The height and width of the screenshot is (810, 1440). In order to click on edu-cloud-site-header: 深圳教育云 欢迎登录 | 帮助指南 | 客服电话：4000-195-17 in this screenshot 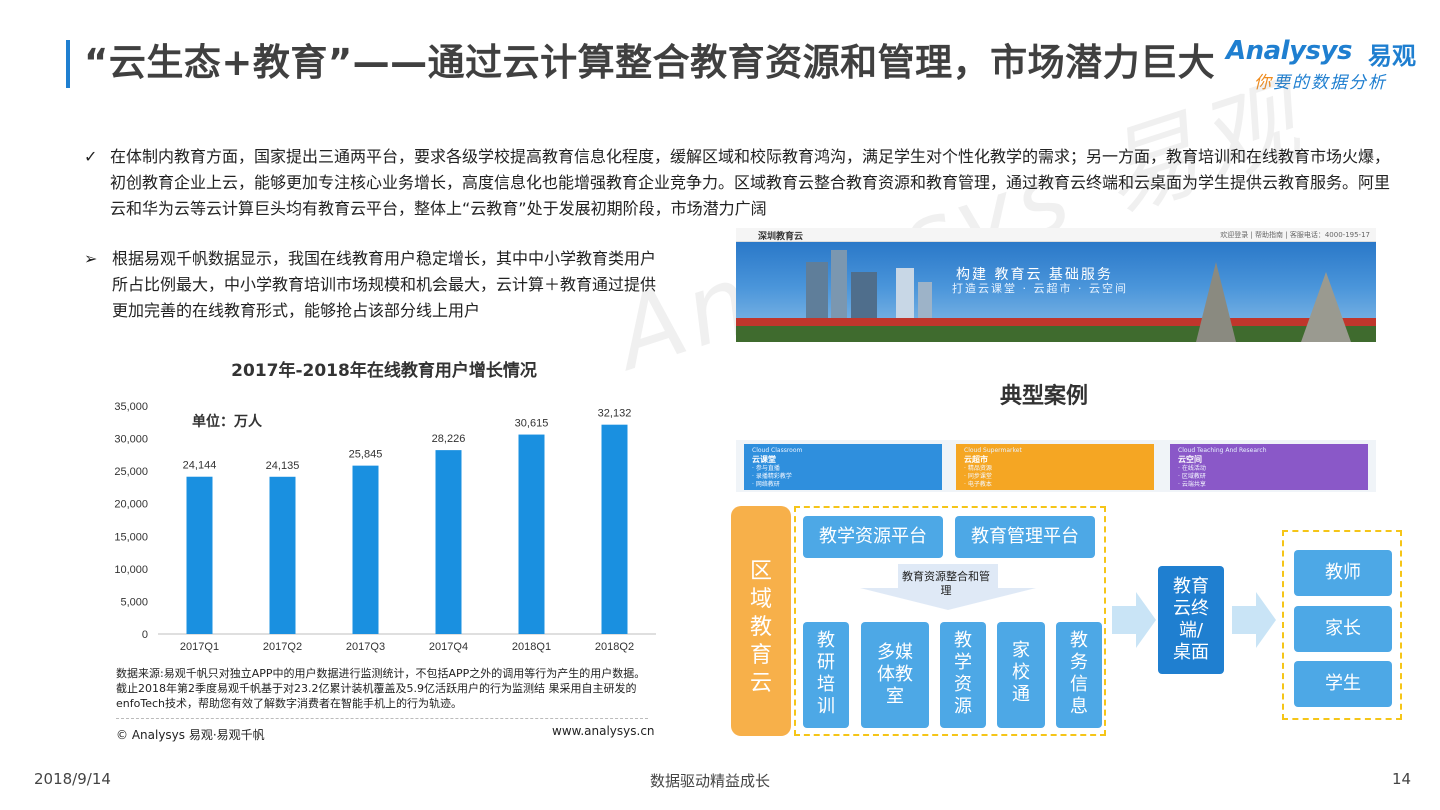, I will do `click(1056, 235)`.